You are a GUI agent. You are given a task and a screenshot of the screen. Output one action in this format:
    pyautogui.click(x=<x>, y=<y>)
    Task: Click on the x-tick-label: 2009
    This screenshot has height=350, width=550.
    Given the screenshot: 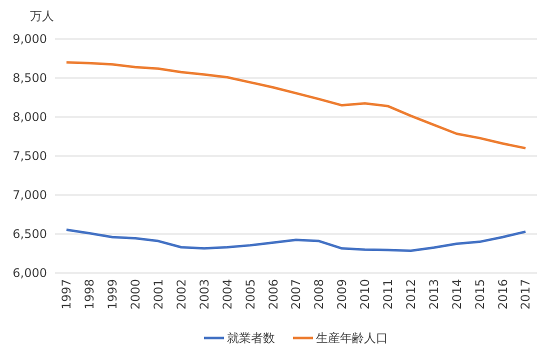 What is the action you would take?
    pyautogui.click(x=342, y=294)
    